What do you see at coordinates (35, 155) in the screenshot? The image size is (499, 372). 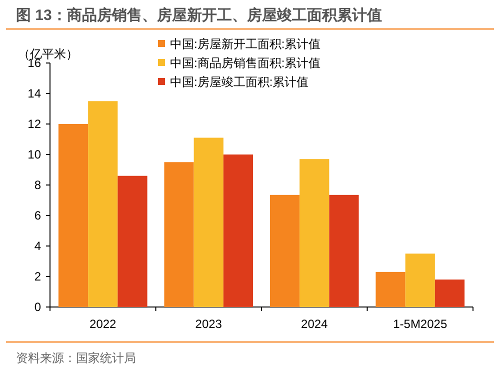 I see `y-tick-label: 10` at bounding box center [35, 155].